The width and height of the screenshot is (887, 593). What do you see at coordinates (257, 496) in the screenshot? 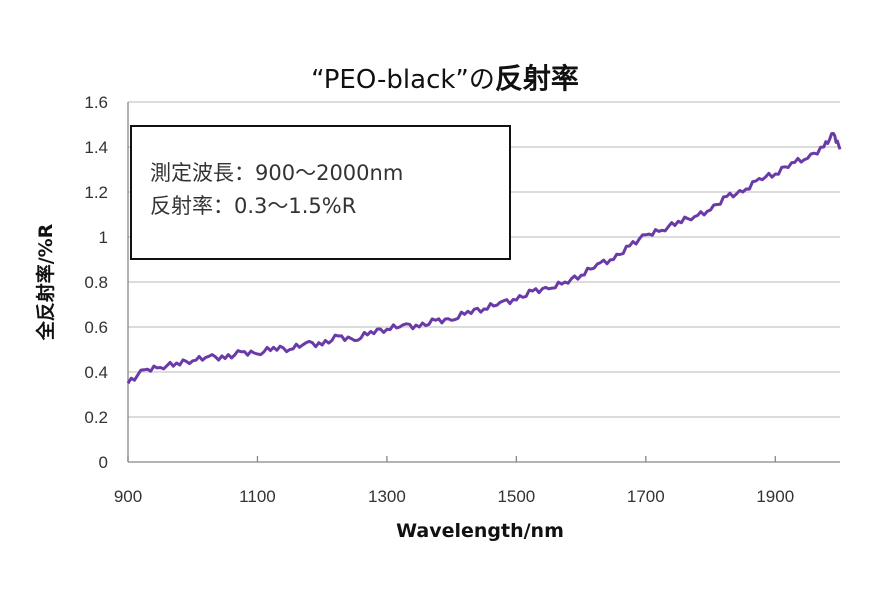
I see `x-tick-label: 1100` at bounding box center [257, 496].